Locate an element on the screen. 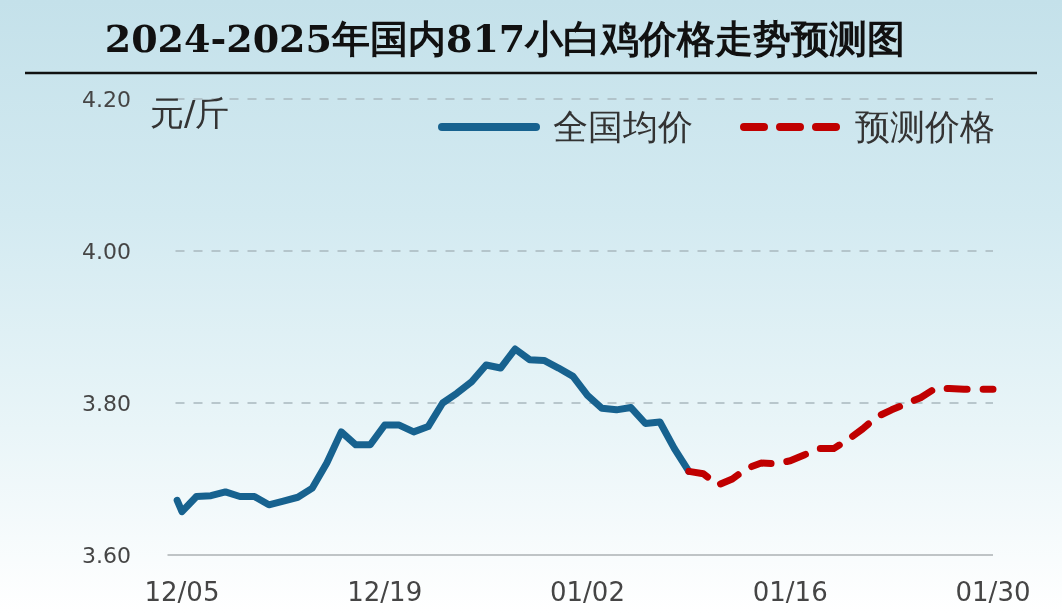 The width and height of the screenshot is (1062, 613). x-tick-label: 01/16 is located at coordinates (790, 592).